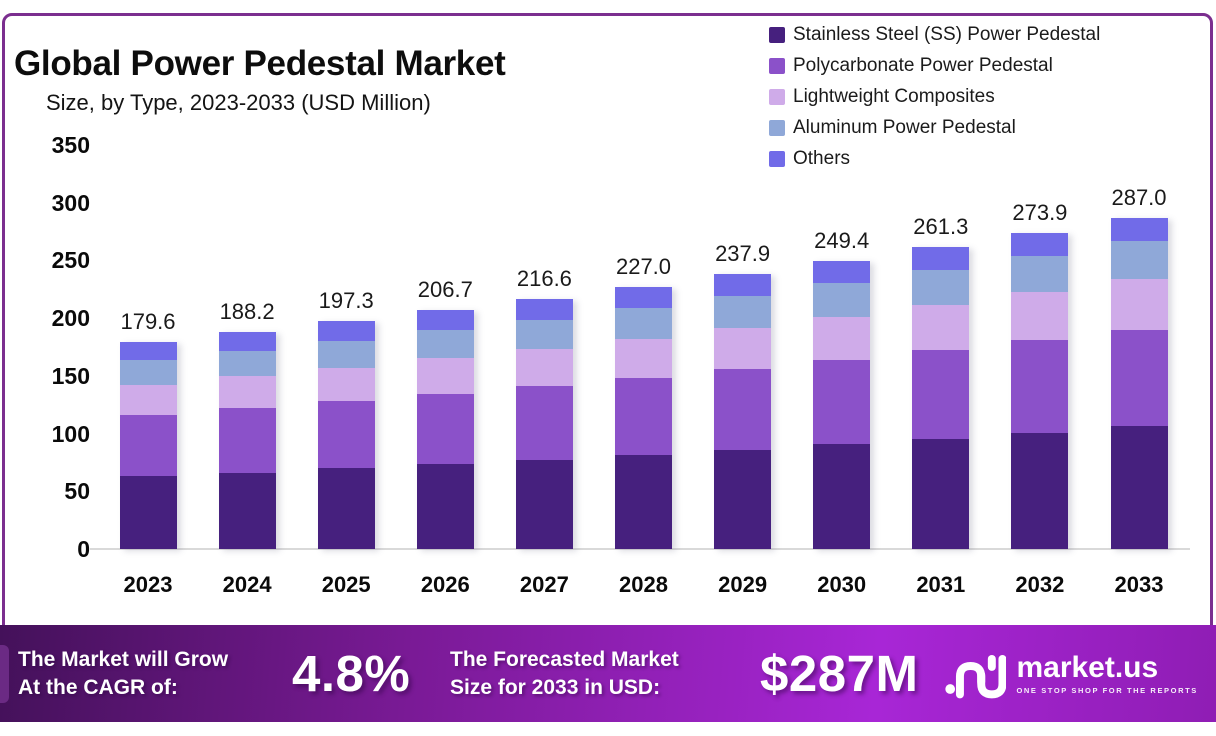 The height and width of the screenshot is (736, 1216). I want to click on bar-total-label: 188.2, so click(247, 311).